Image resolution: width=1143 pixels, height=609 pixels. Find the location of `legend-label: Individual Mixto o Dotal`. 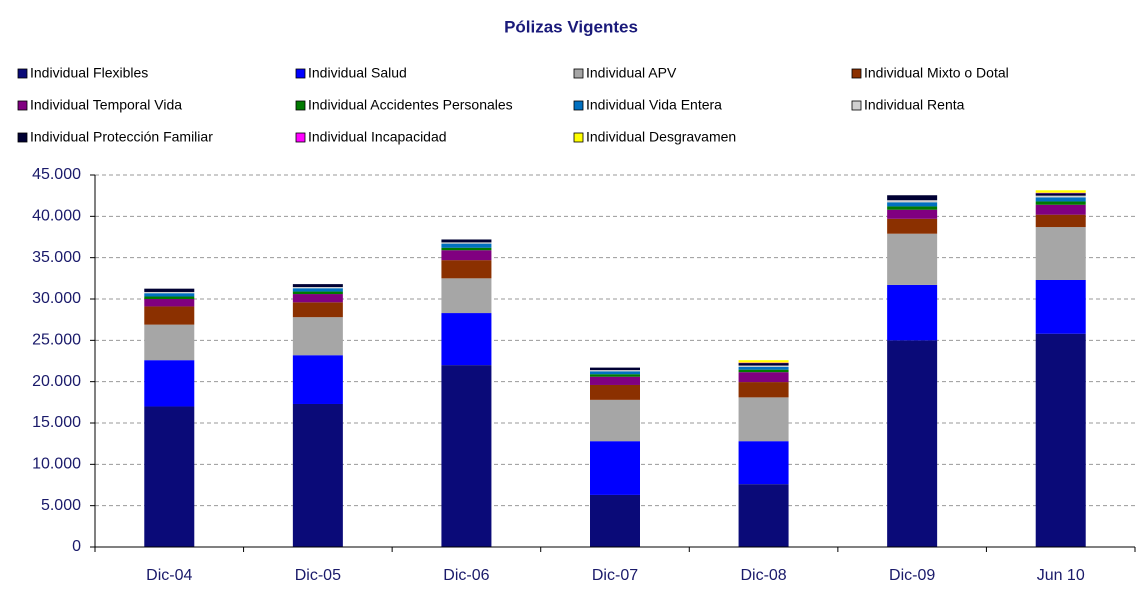

legend-label: Individual Mixto o Dotal is located at coordinates (936, 73).